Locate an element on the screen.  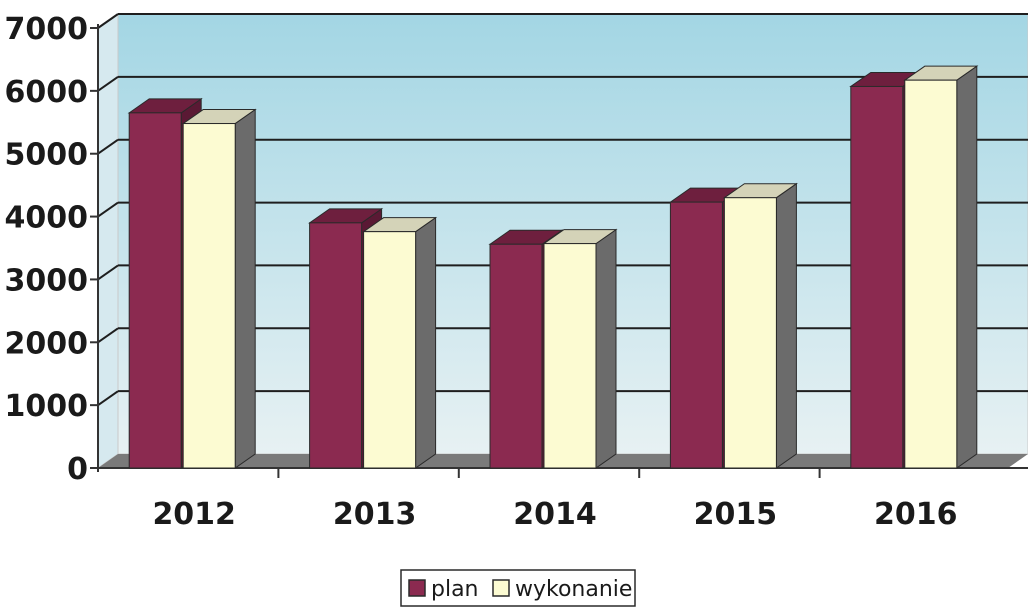
x-tick-label: 2016 is located at coordinates (916, 514).